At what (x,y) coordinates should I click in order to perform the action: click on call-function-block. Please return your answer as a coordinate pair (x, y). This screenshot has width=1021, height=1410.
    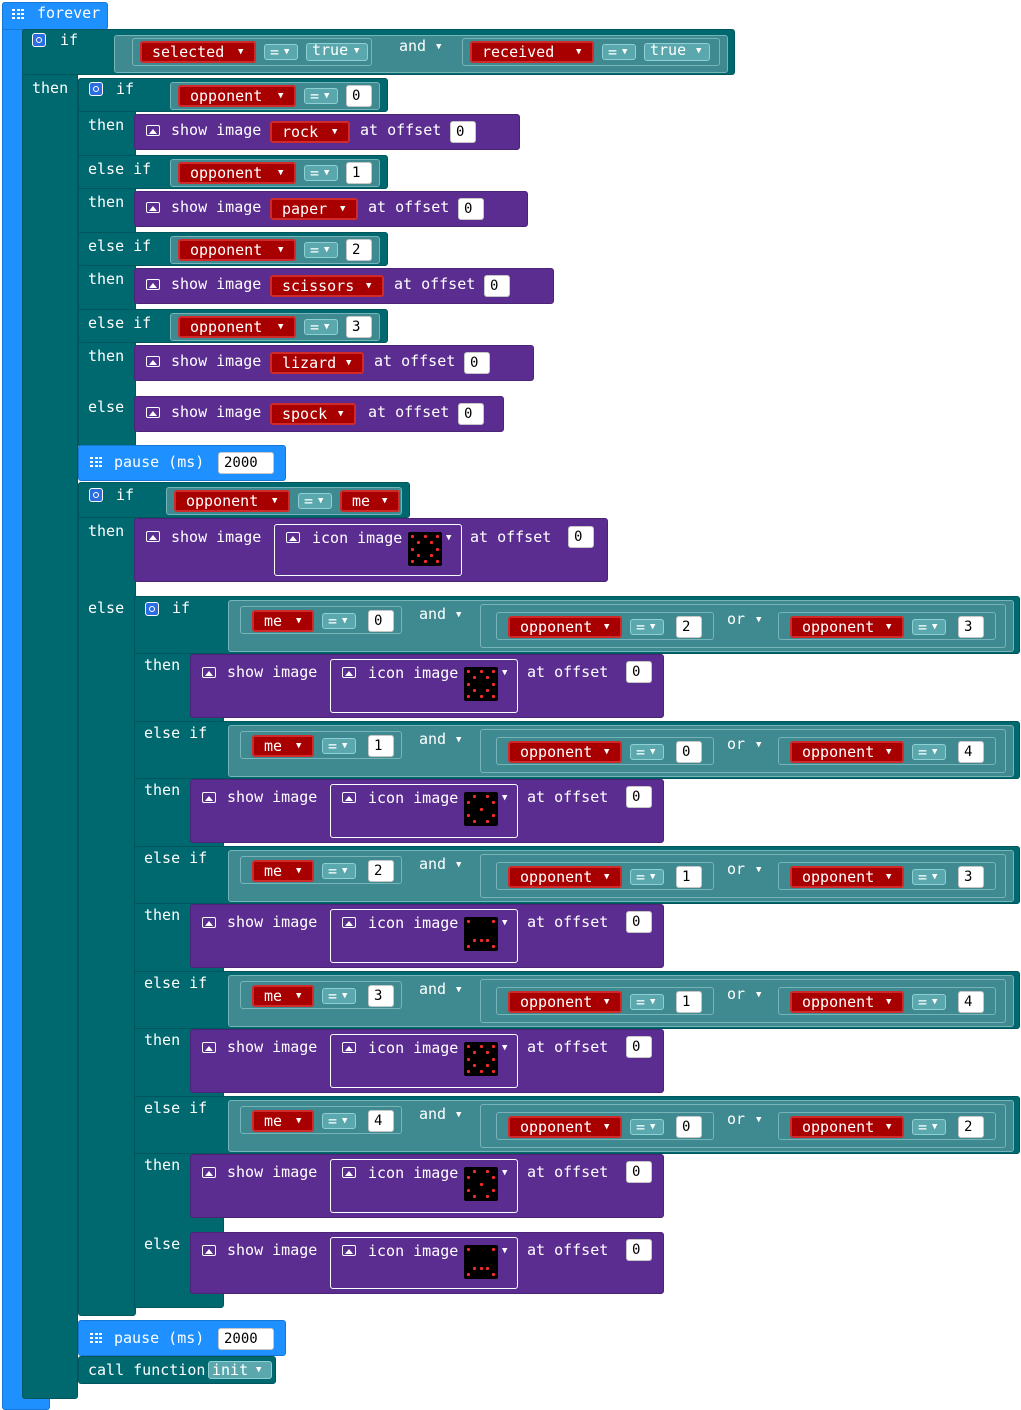
    Looking at the image, I should click on (177, 1370).